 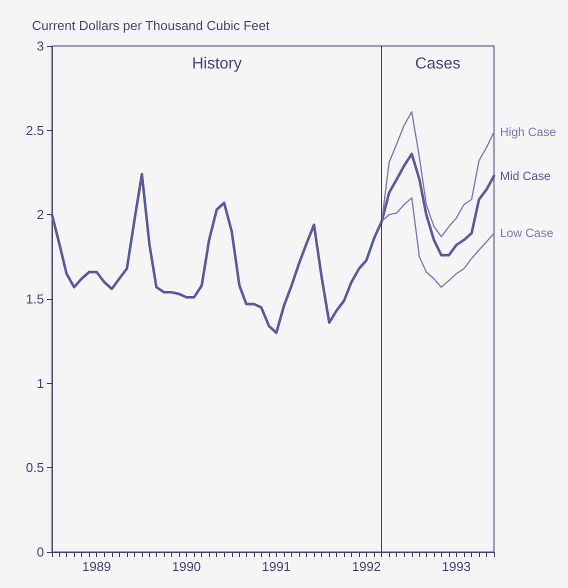 What do you see at coordinates (35, 468) in the screenshot?
I see `y-tick-label: 0.5` at bounding box center [35, 468].